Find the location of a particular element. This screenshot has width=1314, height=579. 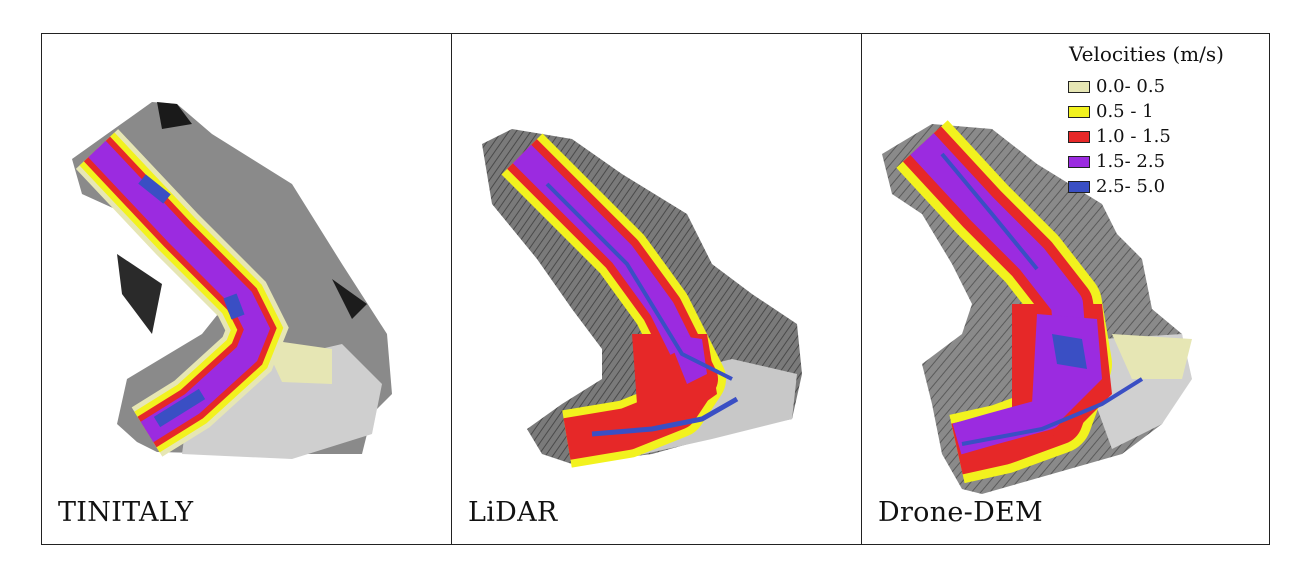

legend-item: 1.0 - 1.5 is located at coordinates (1169, 136).